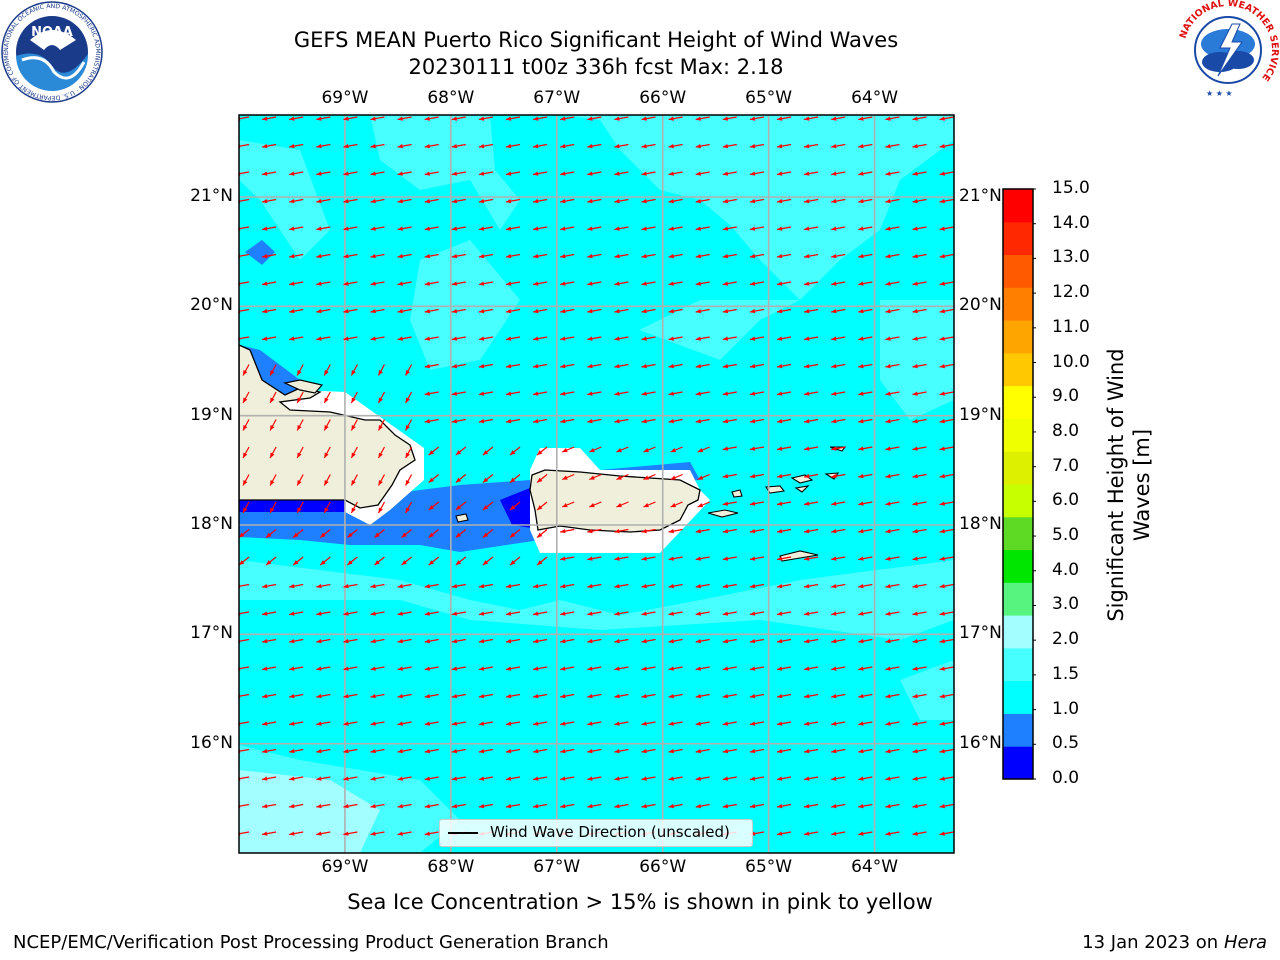  What do you see at coordinates (211, 414) in the screenshot?
I see `lat-label-left: 19°N` at bounding box center [211, 414].